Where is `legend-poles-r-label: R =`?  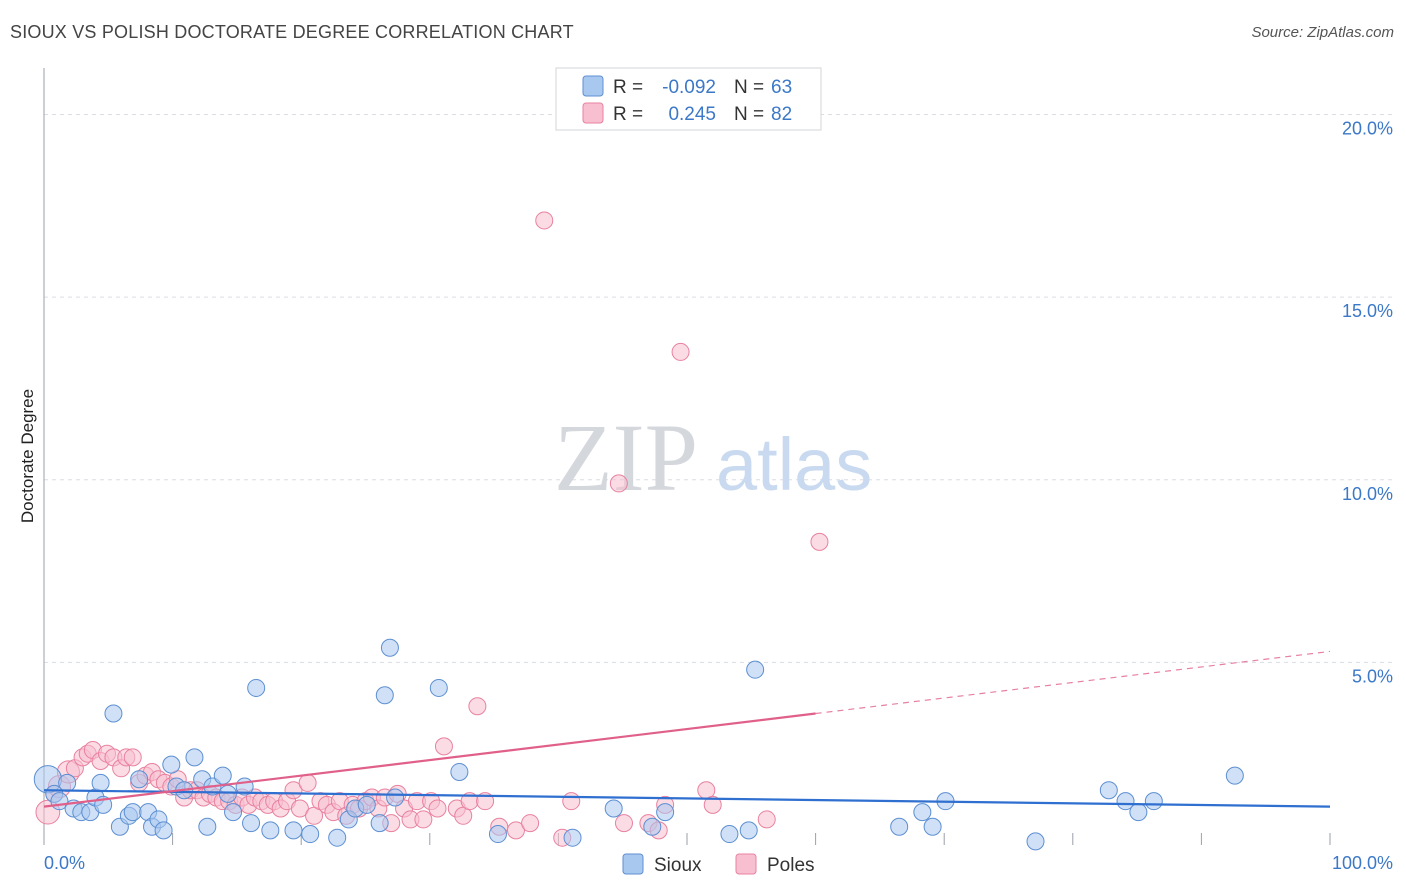 legend-poles-r-label: R = is located at coordinates (628, 114).